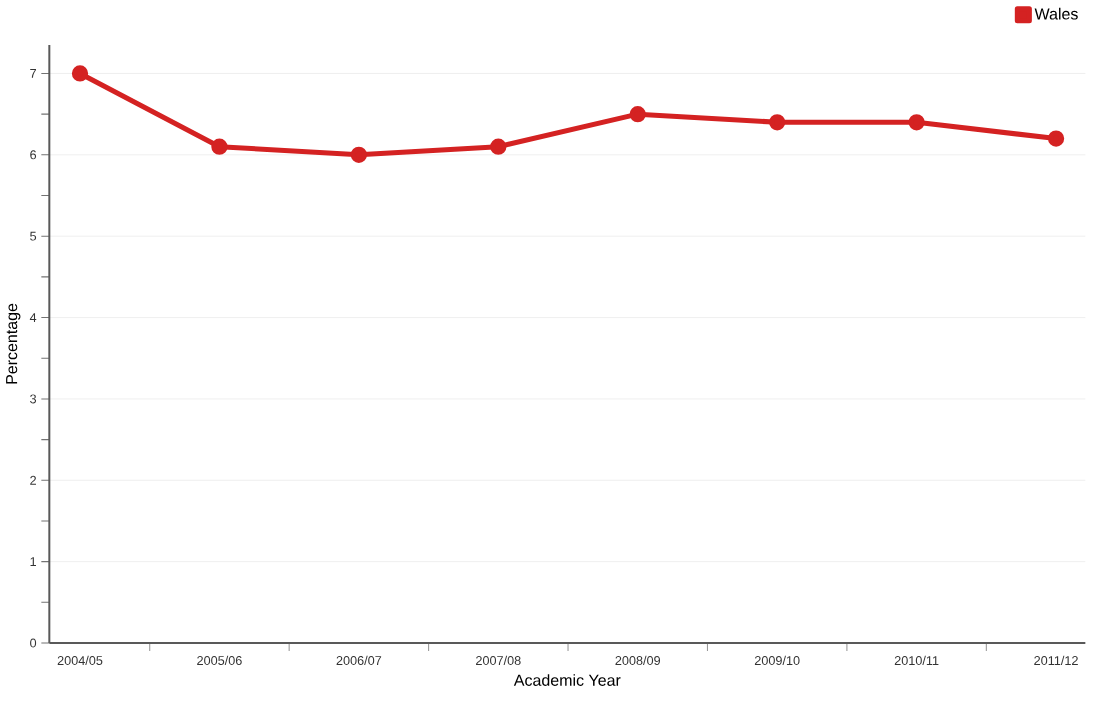 This screenshot has height=718, width=1116. What do you see at coordinates (33, 155) in the screenshot?
I see `y-tick-label: 6` at bounding box center [33, 155].